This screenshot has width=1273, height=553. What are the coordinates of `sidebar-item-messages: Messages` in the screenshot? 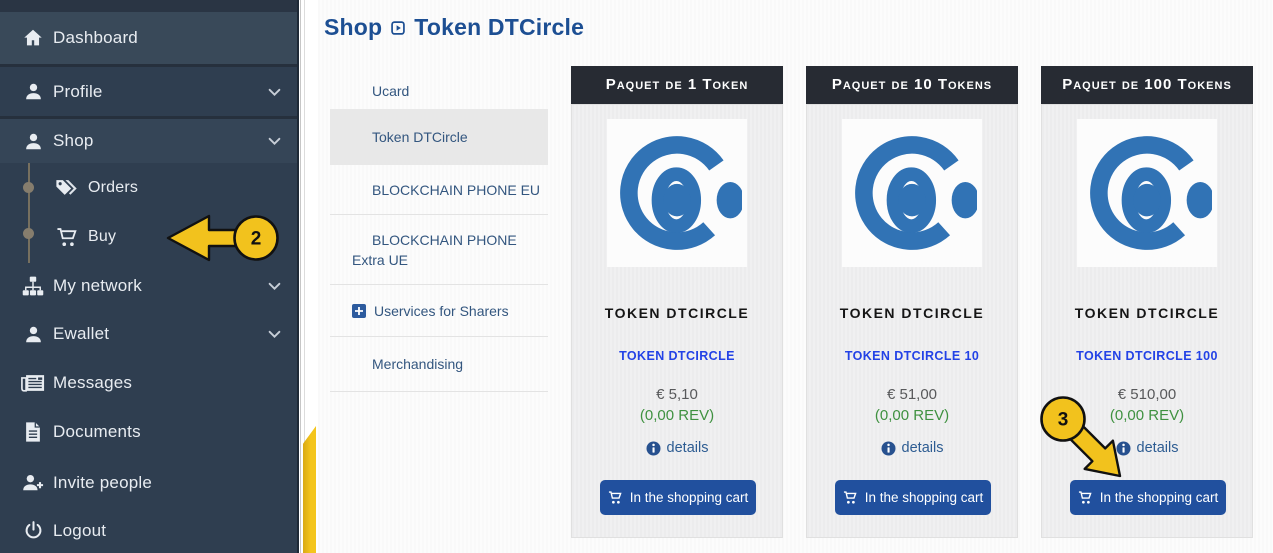 It's located at (148, 382).